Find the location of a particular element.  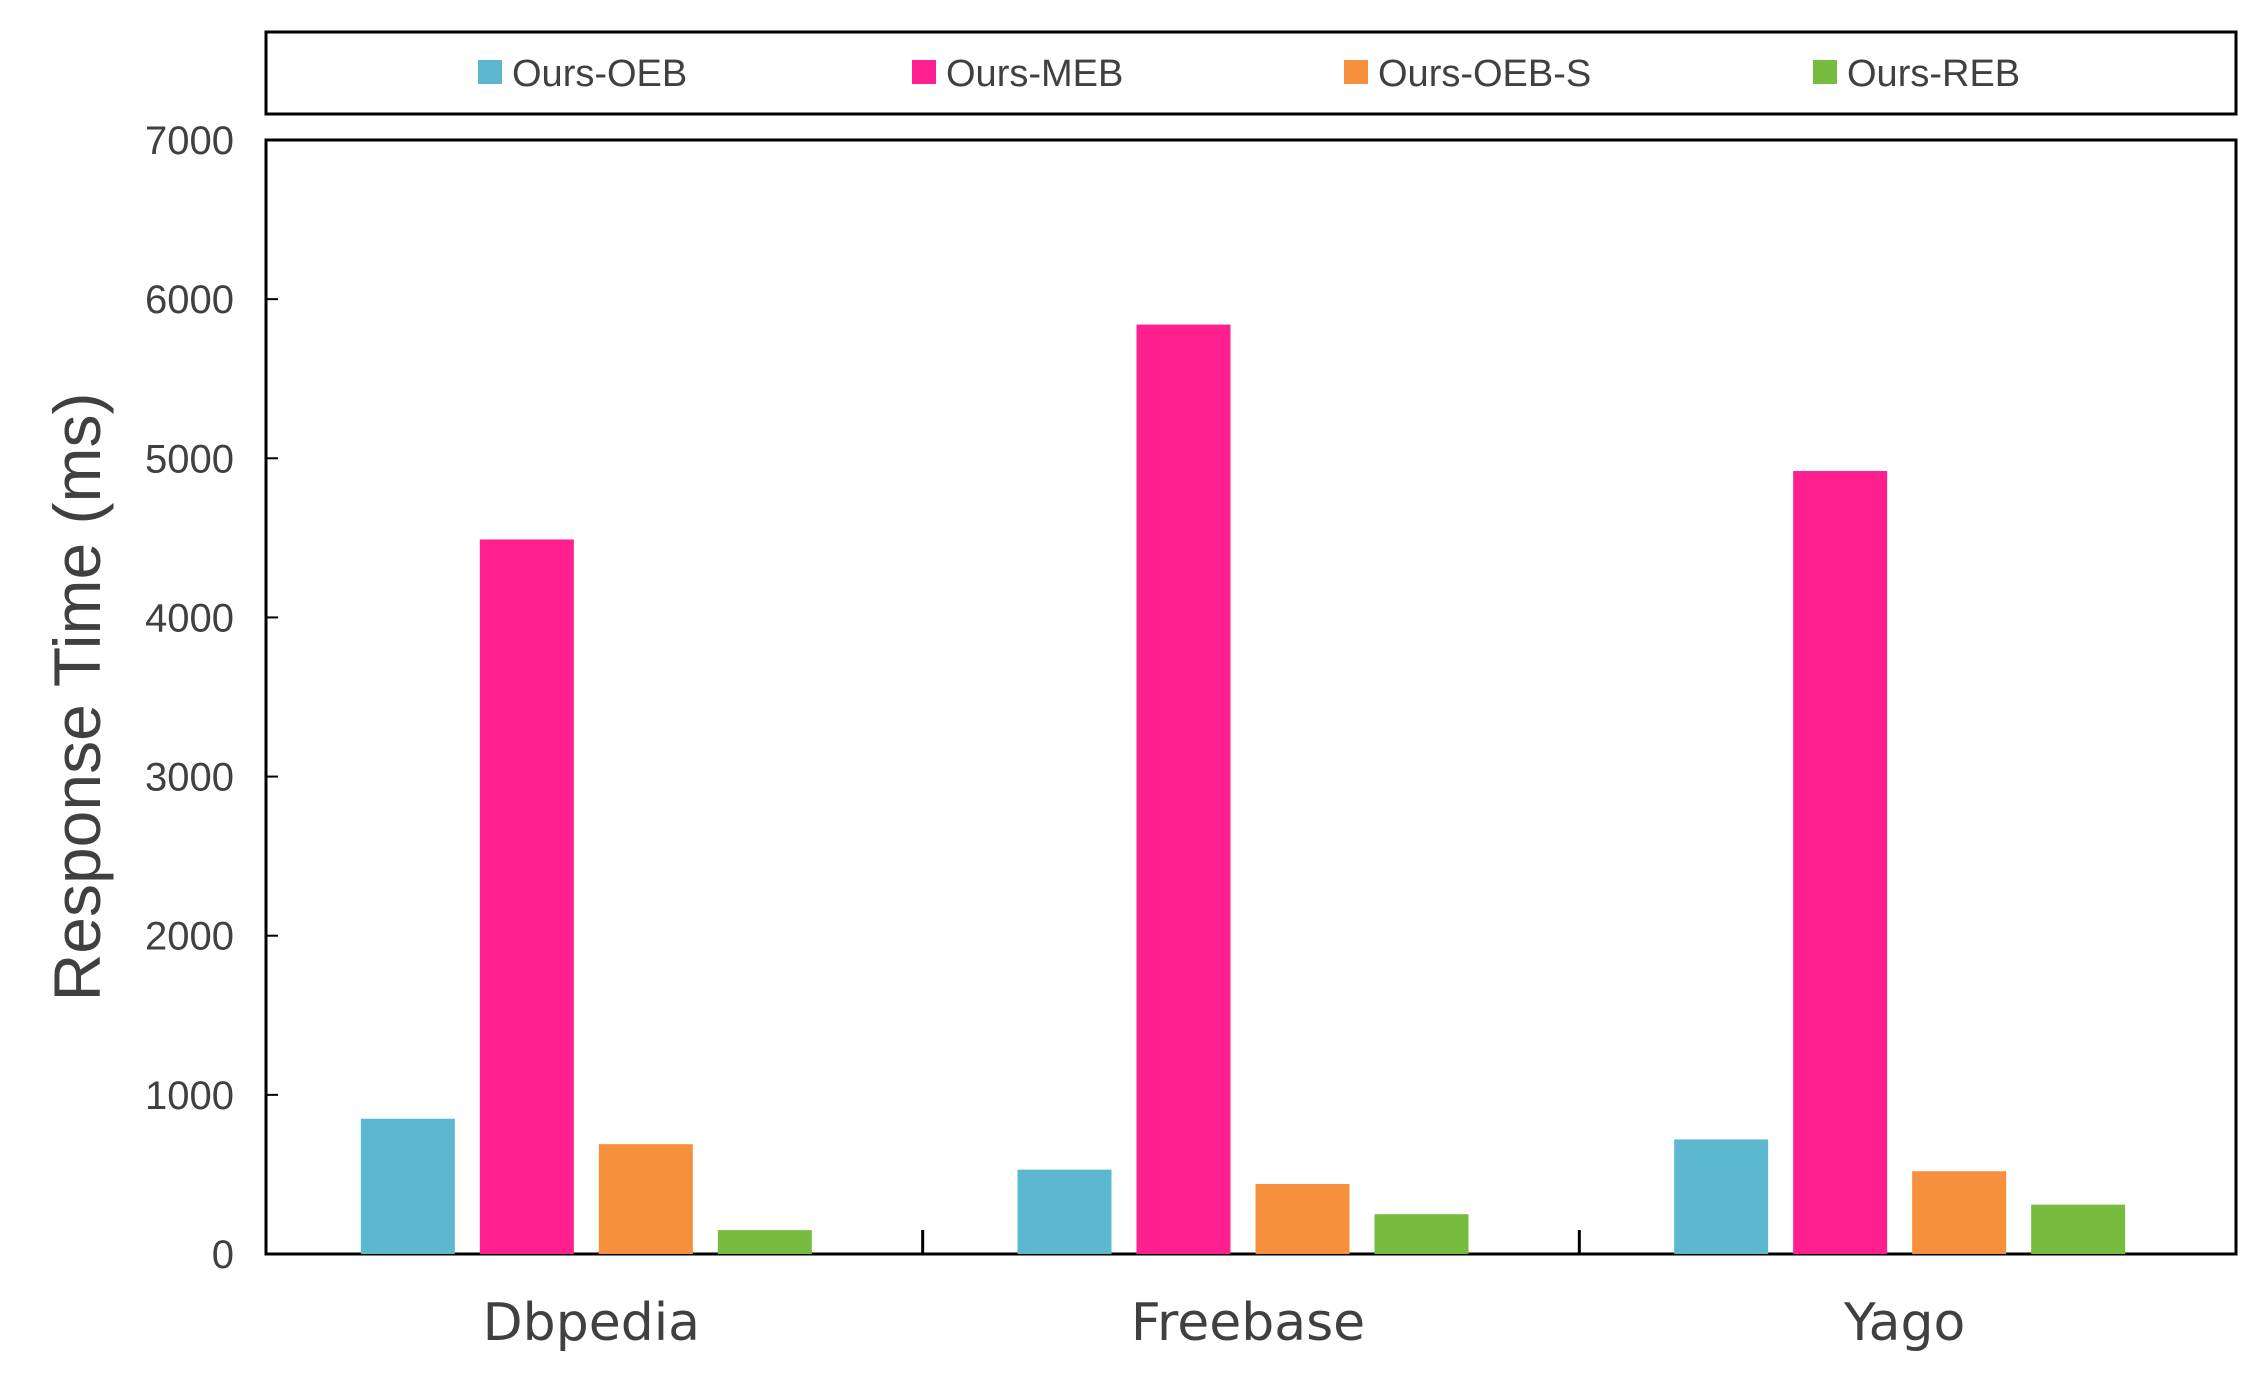

y-tick-label: 0 is located at coordinates (223, 1255).